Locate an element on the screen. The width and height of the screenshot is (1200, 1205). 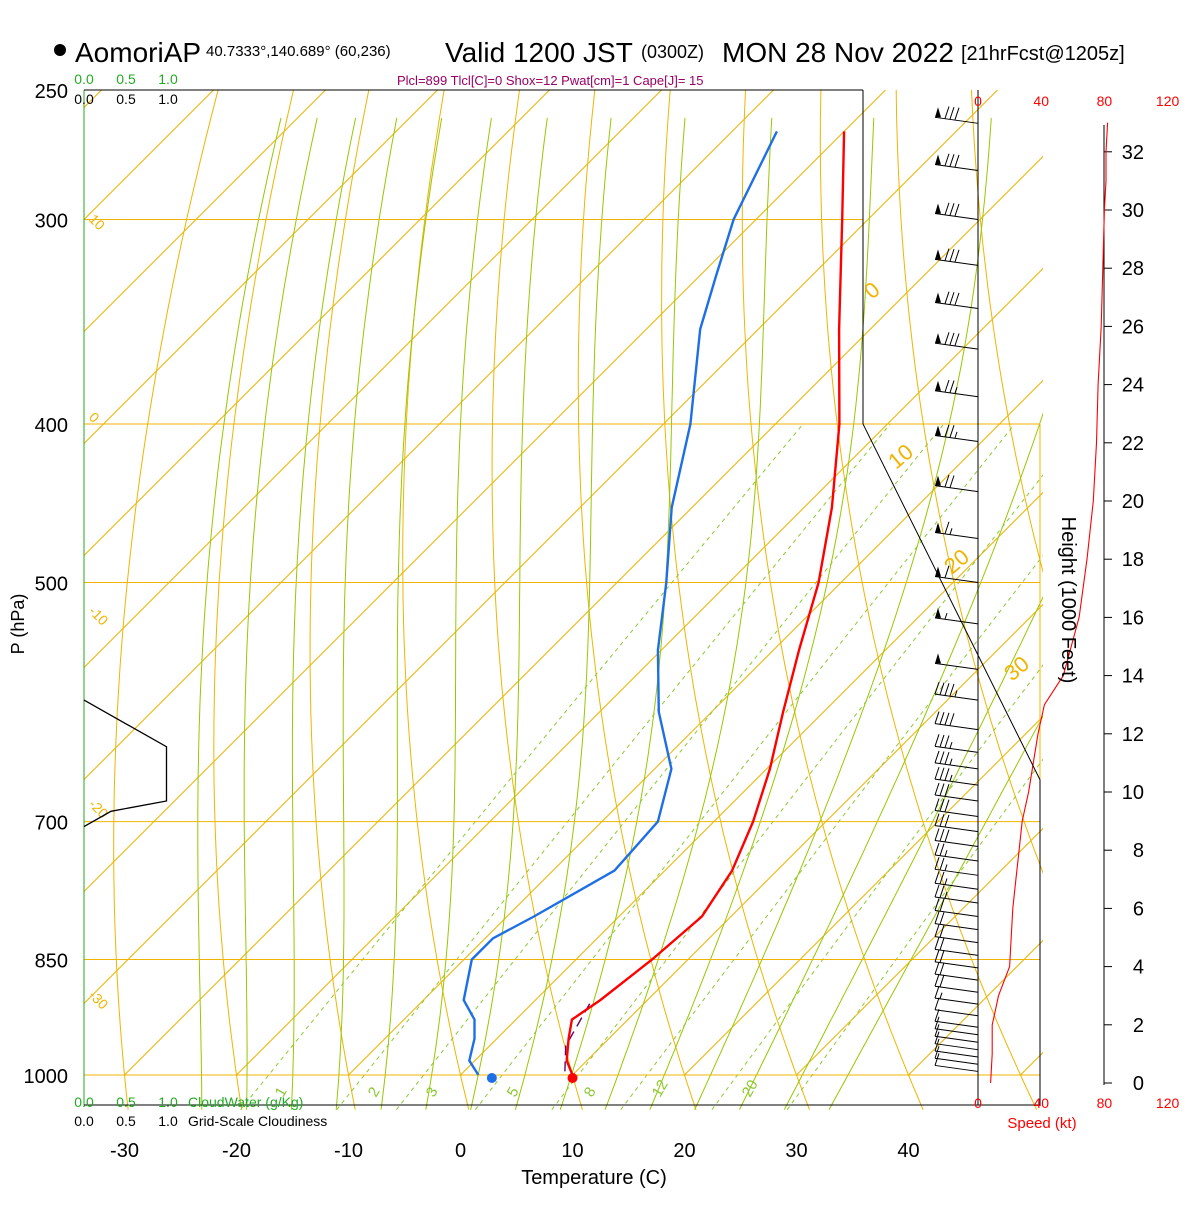
speed-tick-top: 0 is located at coordinates (978, 101).